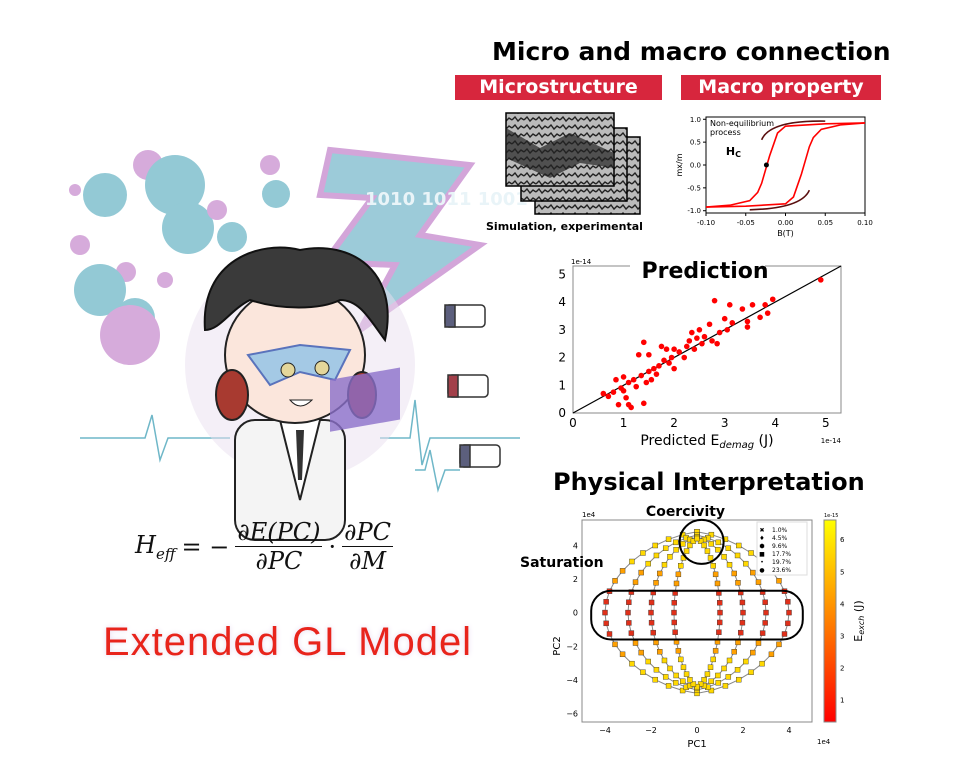 The width and height of the screenshot is (960, 769). I want to click on colorbar-offset-label: 1e-15, so click(831, 516).